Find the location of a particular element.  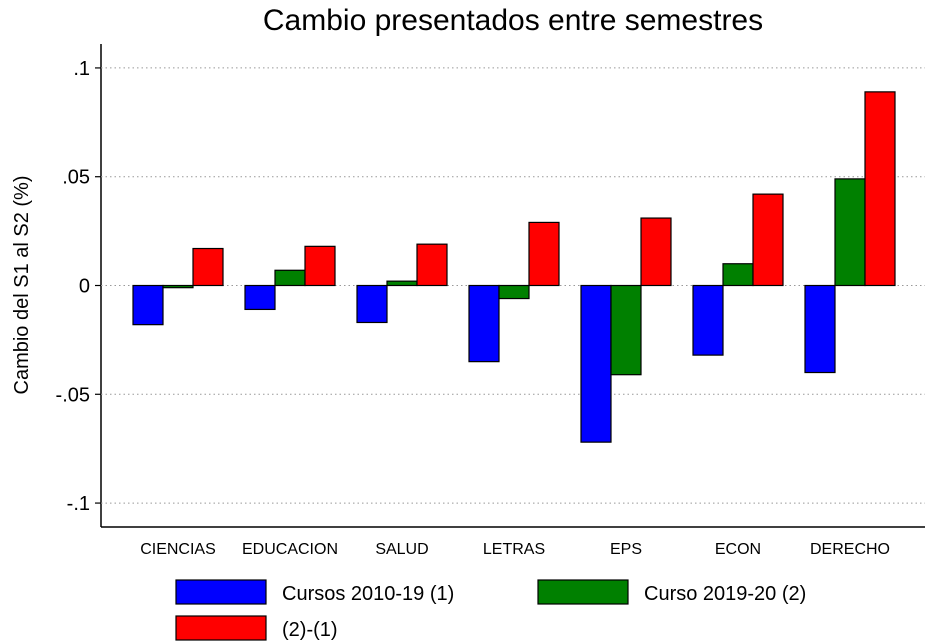

x-tick-label: EDUCACION is located at coordinates (290, 549).